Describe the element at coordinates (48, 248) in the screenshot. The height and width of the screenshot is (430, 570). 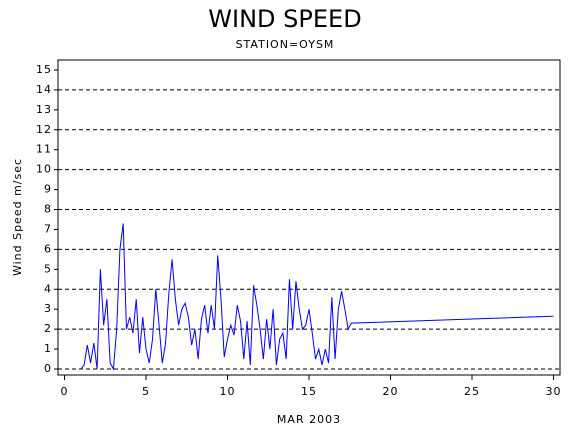
I see `y-tick-label: 6` at that location.